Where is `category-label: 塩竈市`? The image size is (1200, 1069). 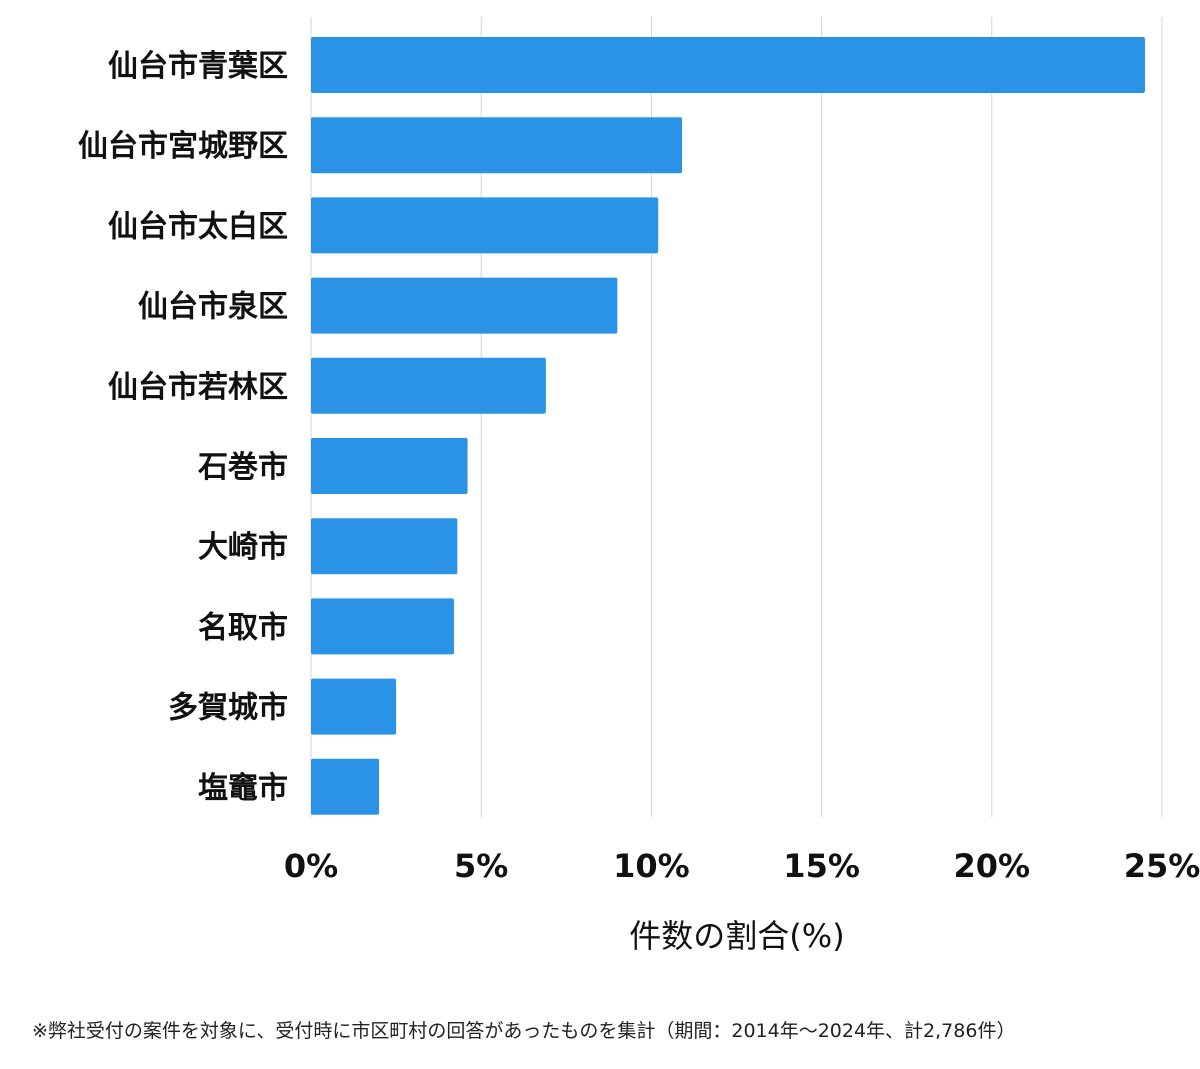 category-label: 塩竈市 is located at coordinates (243, 788).